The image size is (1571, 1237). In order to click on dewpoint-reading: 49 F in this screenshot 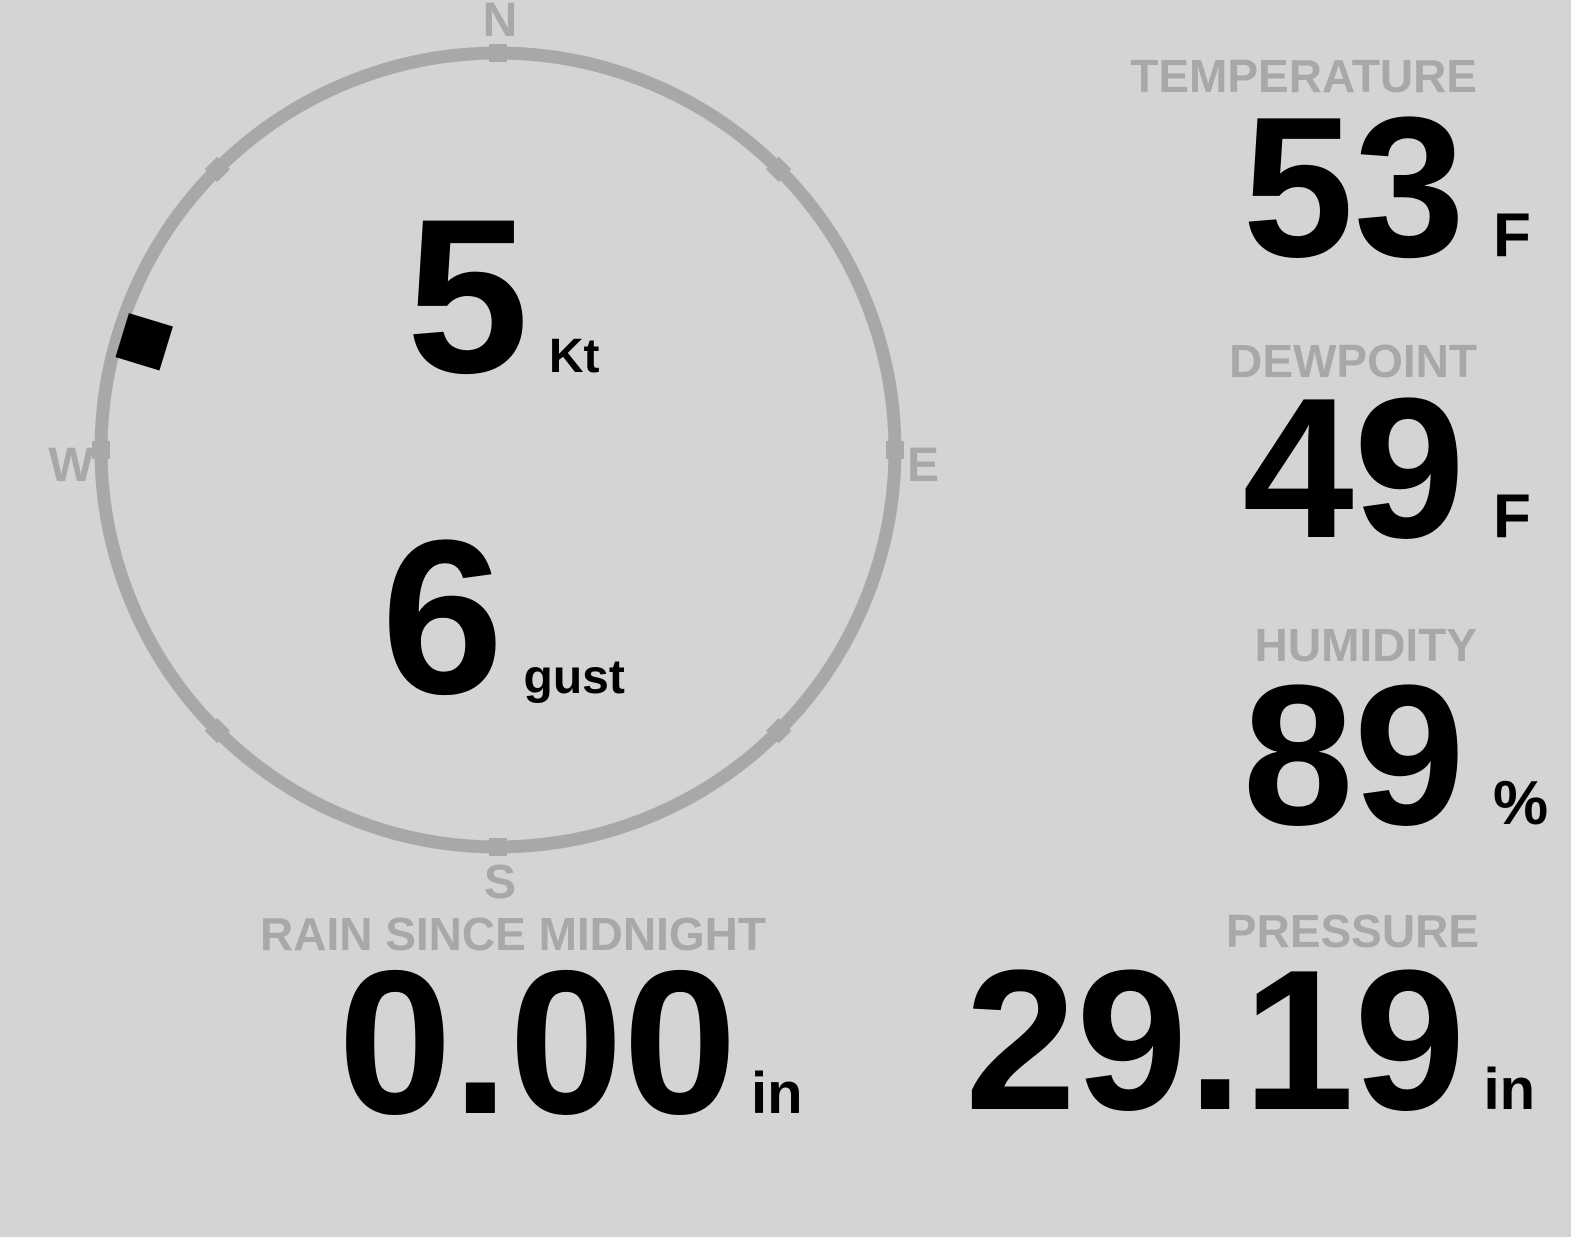, I will do `click(1400, 469)`.